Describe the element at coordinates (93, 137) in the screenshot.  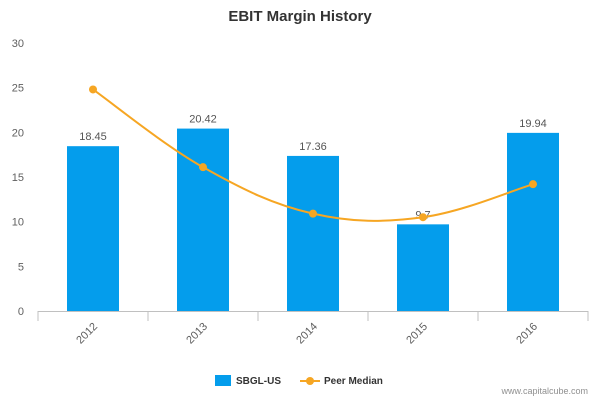
I see `data-label: 18.45` at that location.